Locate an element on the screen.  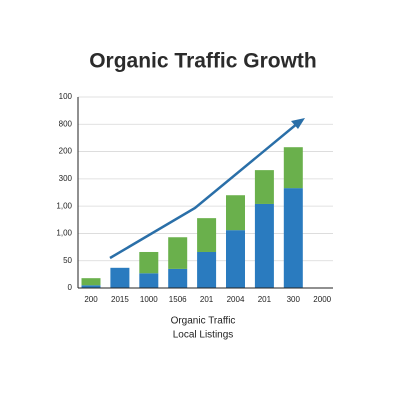
arrow-head is located at coordinates (298, 123).